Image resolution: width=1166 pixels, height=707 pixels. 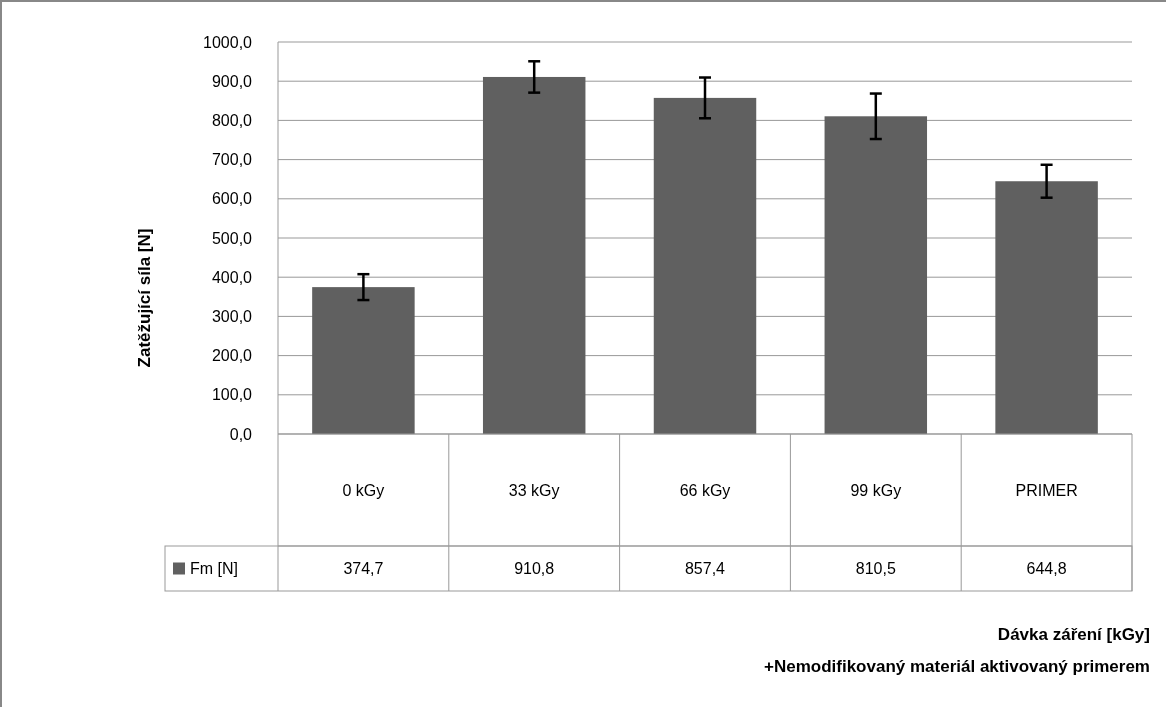 What do you see at coordinates (705, 490) in the screenshot?
I see `x-tick-label: 66 kGy` at bounding box center [705, 490].